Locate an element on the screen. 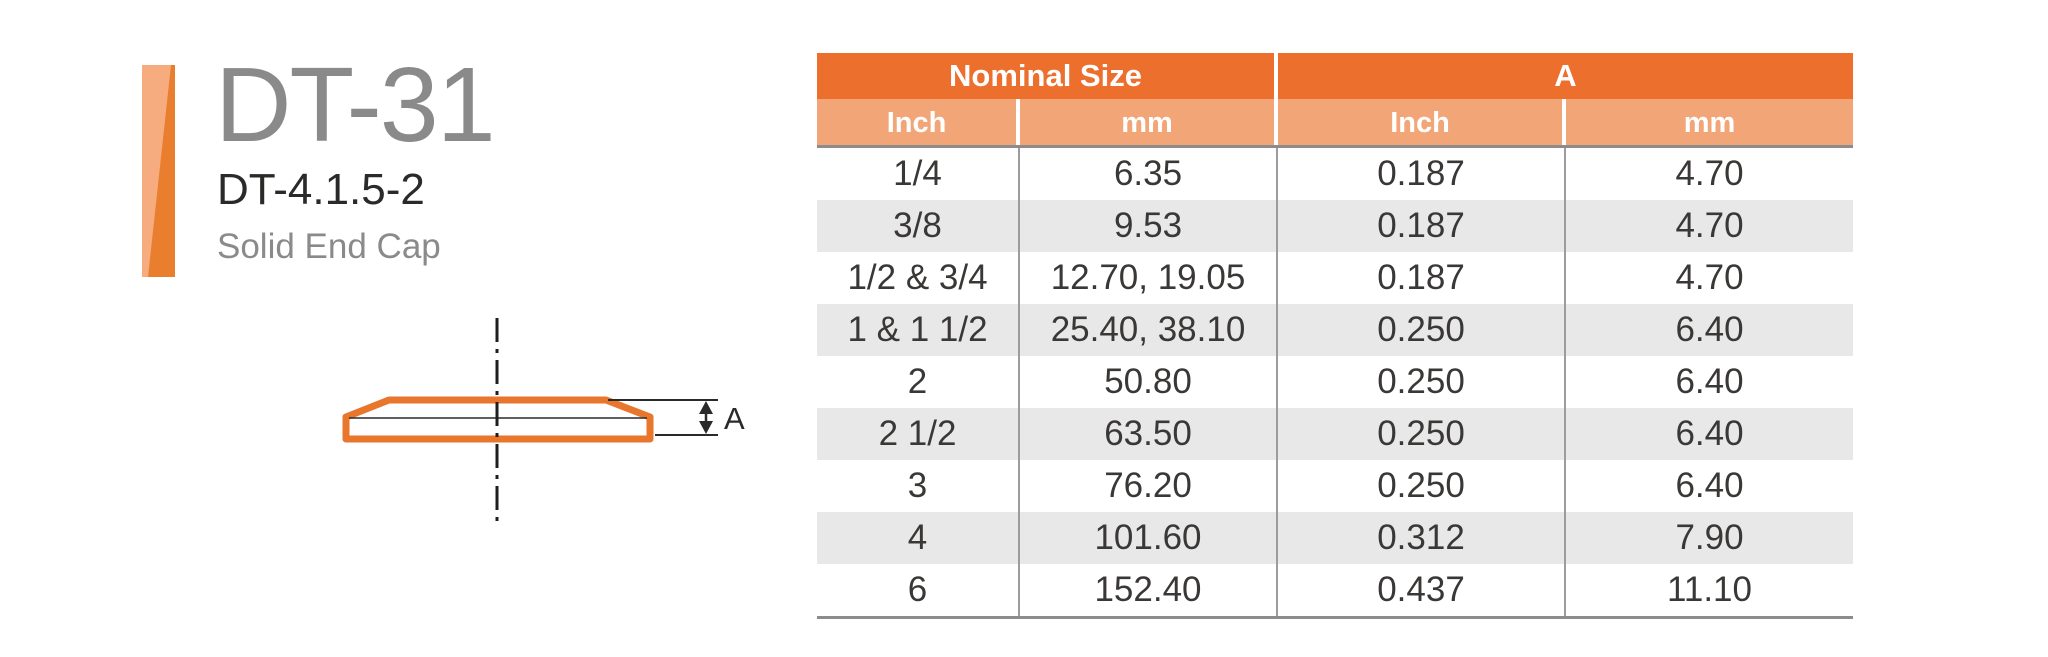 The image size is (2048, 657). table-unit-header-row: Inch mm Inch mm is located at coordinates (1335, 123).